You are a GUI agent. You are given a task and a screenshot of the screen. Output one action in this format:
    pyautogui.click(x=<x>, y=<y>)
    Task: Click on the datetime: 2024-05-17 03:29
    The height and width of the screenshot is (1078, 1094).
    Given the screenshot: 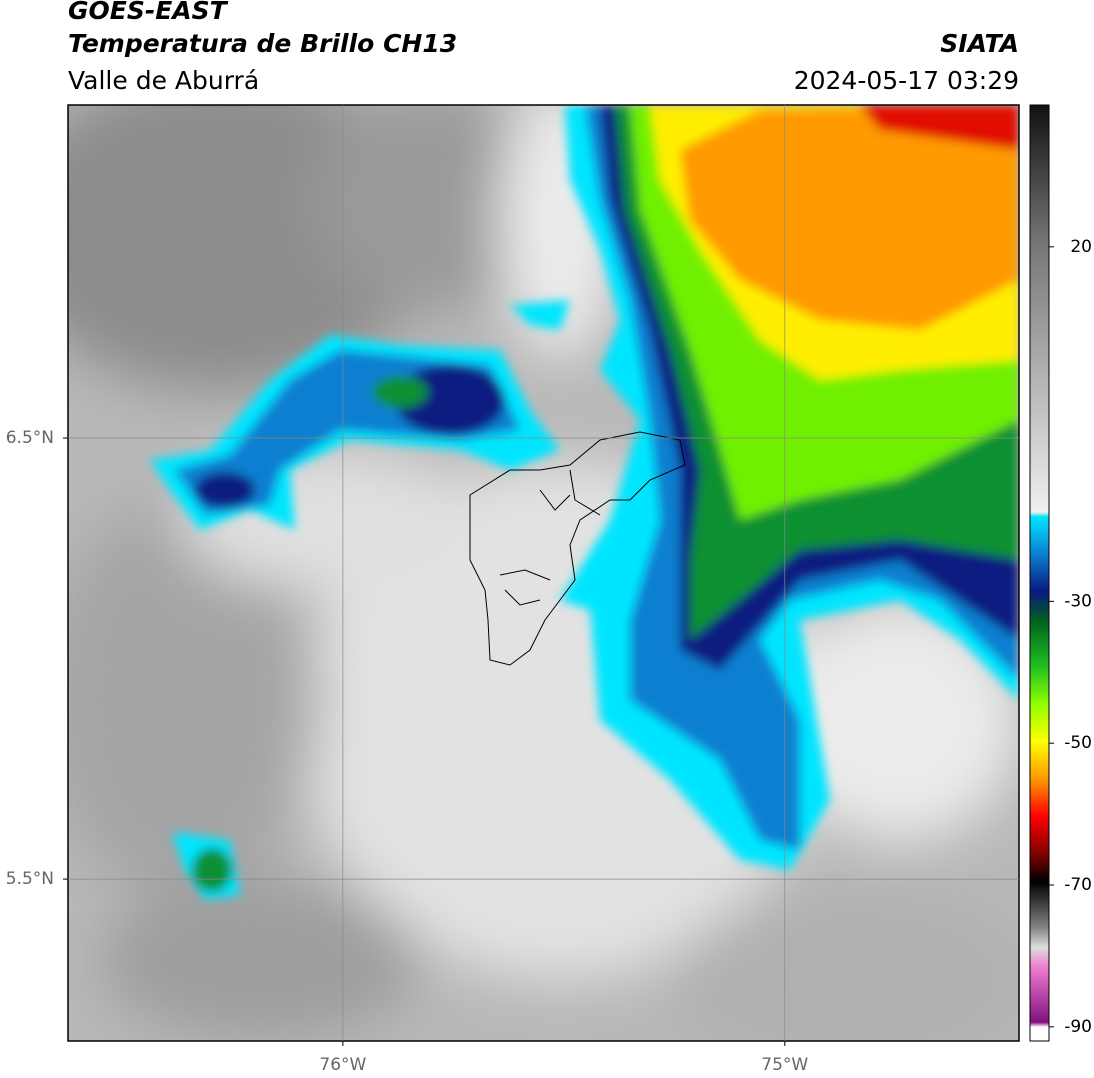 What is the action you would take?
    pyautogui.click(x=906, y=80)
    